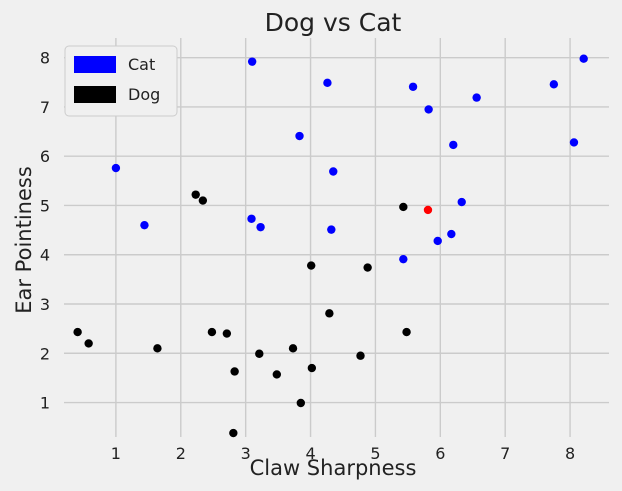  Describe the element at coordinates (440, 453) in the screenshot. I see `x-tick-label: 6` at that location.